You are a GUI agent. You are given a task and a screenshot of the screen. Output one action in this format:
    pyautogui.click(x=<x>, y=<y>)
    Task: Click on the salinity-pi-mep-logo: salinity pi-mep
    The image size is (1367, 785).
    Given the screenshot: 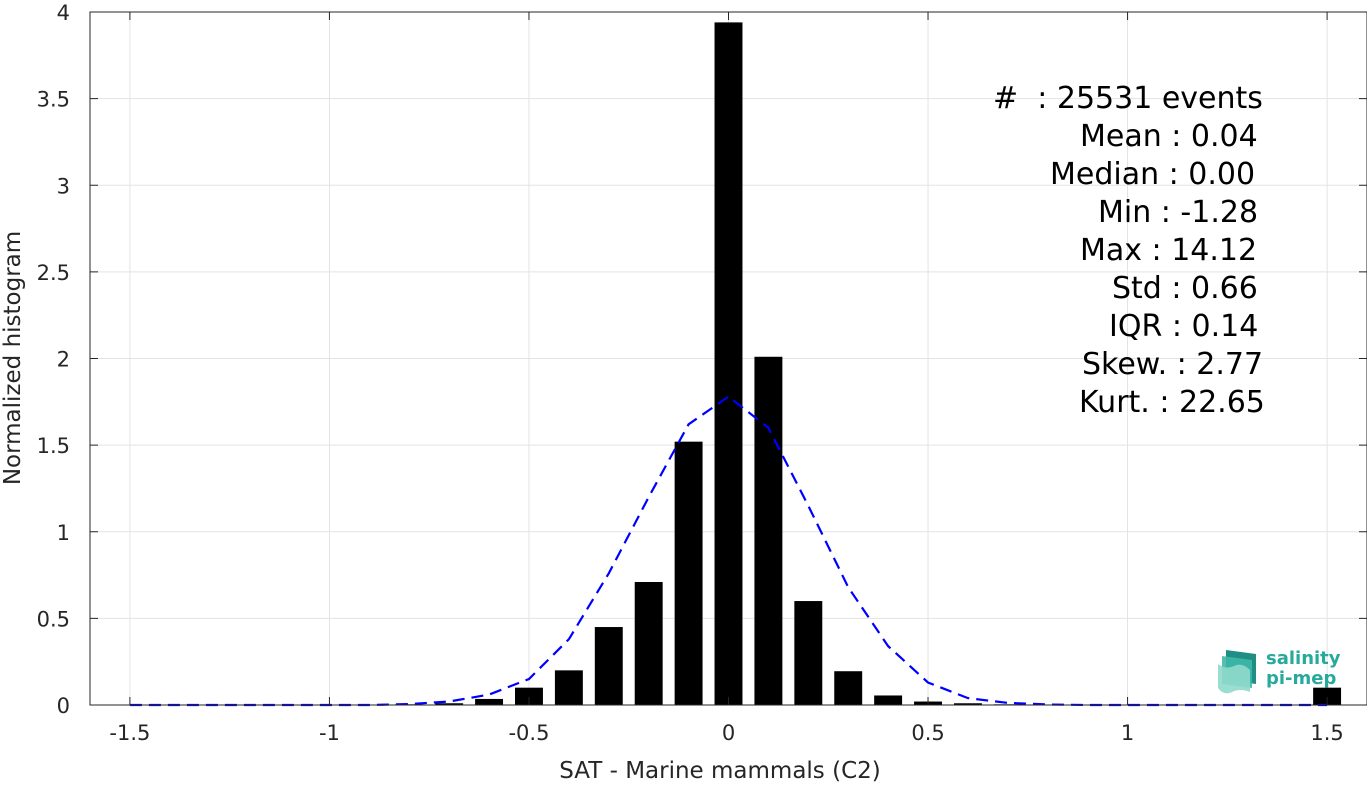 What is the action you would take?
    pyautogui.click(x=1281, y=671)
    